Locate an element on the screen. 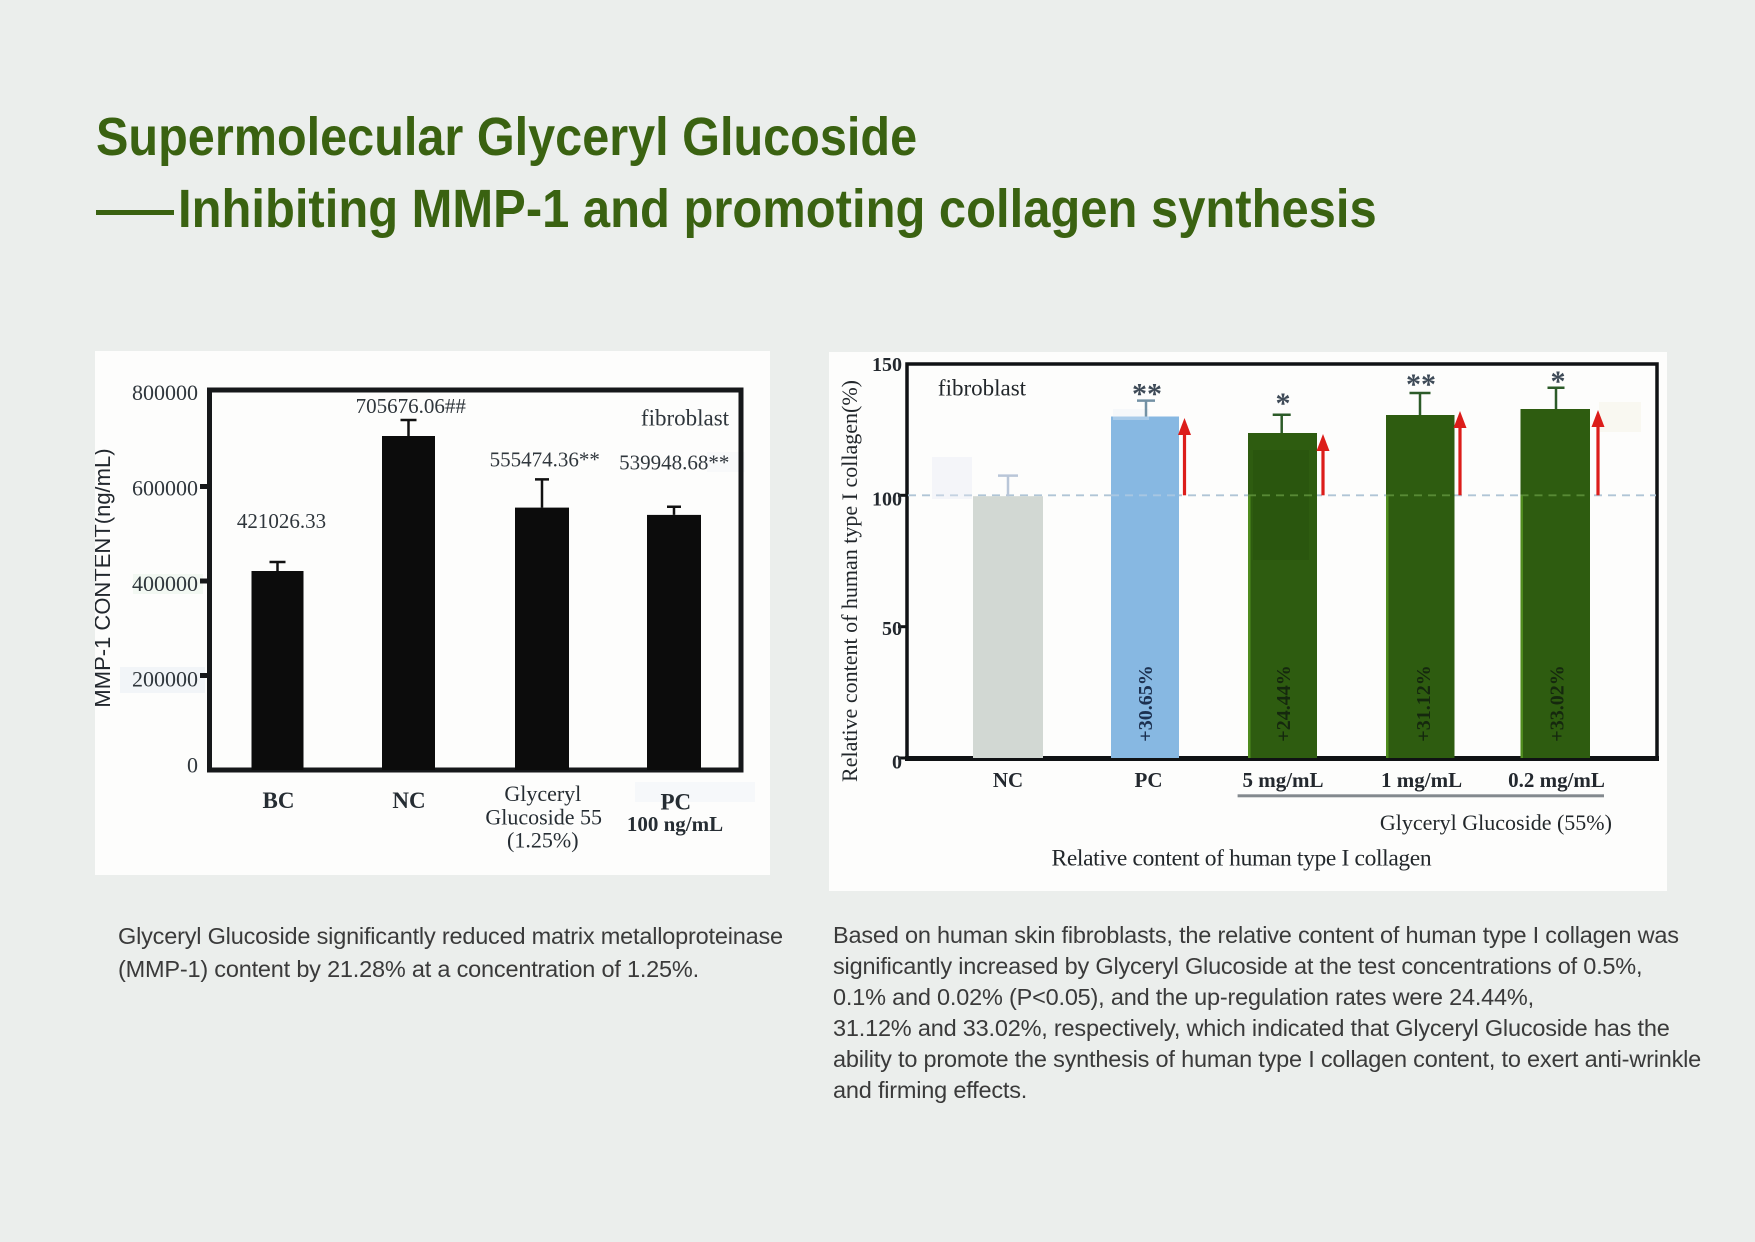 The width and height of the screenshot is (1755, 1242). svg-text: 100 is located at coordinates (887, 499).